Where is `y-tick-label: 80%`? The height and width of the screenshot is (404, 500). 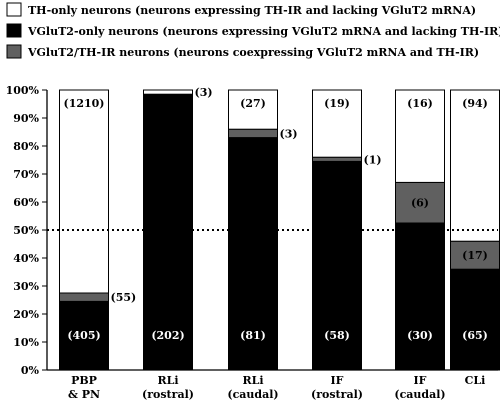 y-tick-label: 80% is located at coordinates (26, 146).